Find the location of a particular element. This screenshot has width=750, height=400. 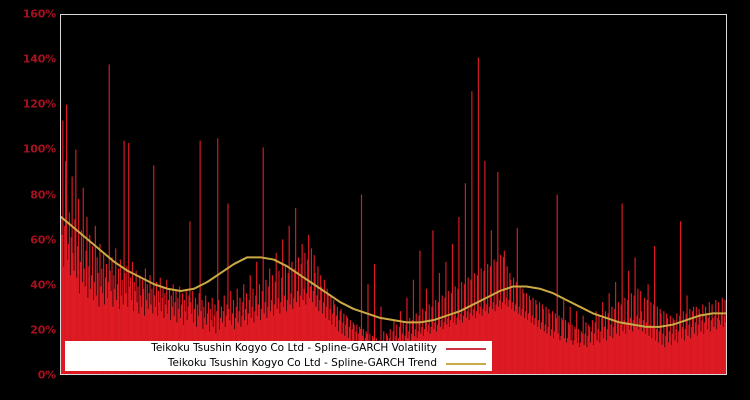

y-tick-label-80: 80% is located at coordinates (43, 194).